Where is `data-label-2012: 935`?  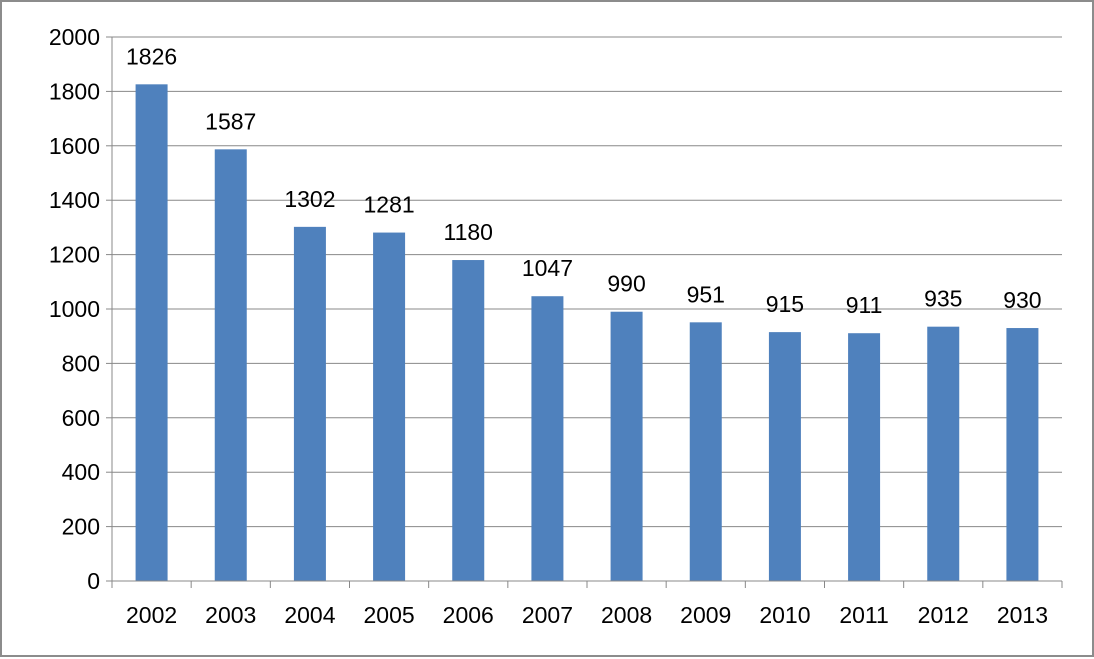
data-label-2012: 935 is located at coordinates (943, 299).